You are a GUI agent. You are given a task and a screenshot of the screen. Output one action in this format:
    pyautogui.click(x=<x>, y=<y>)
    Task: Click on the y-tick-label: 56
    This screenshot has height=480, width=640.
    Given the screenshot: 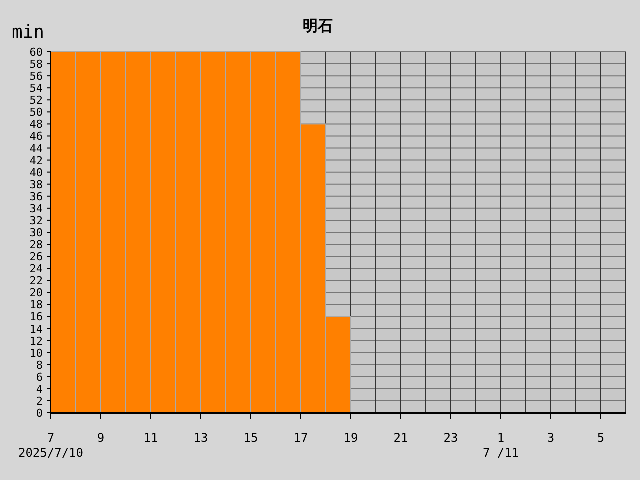 What is the action you would take?
    pyautogui.click(x=36, y=77)
    